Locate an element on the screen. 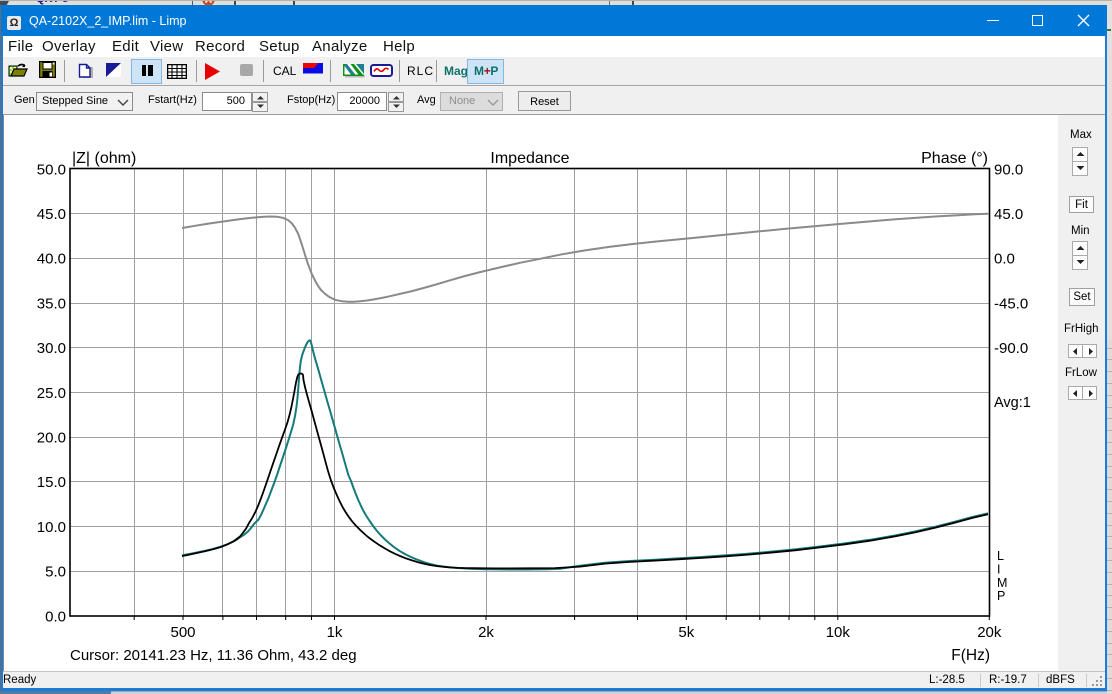  svg-text: 5k is located at coordinates (686, 632).